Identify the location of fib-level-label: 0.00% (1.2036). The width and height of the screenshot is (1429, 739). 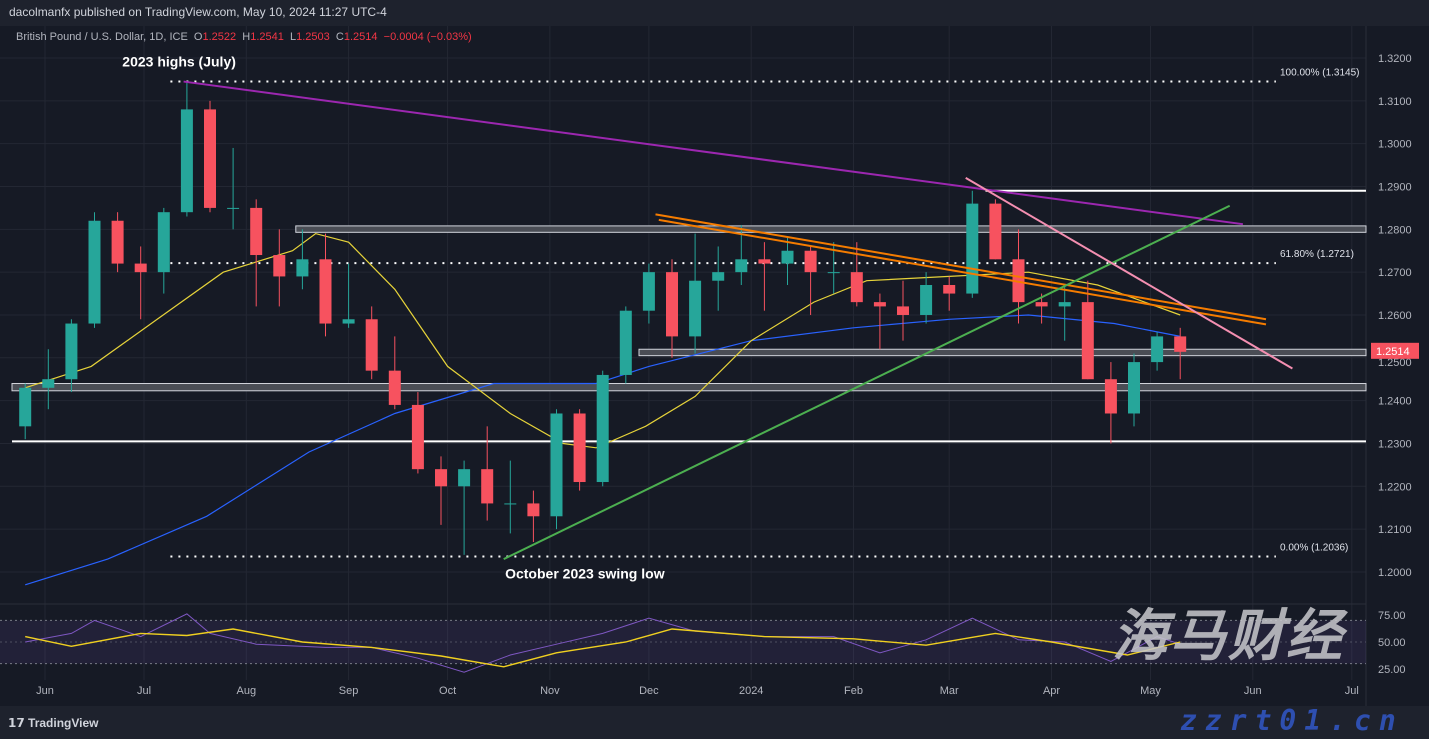
(1314, 548).